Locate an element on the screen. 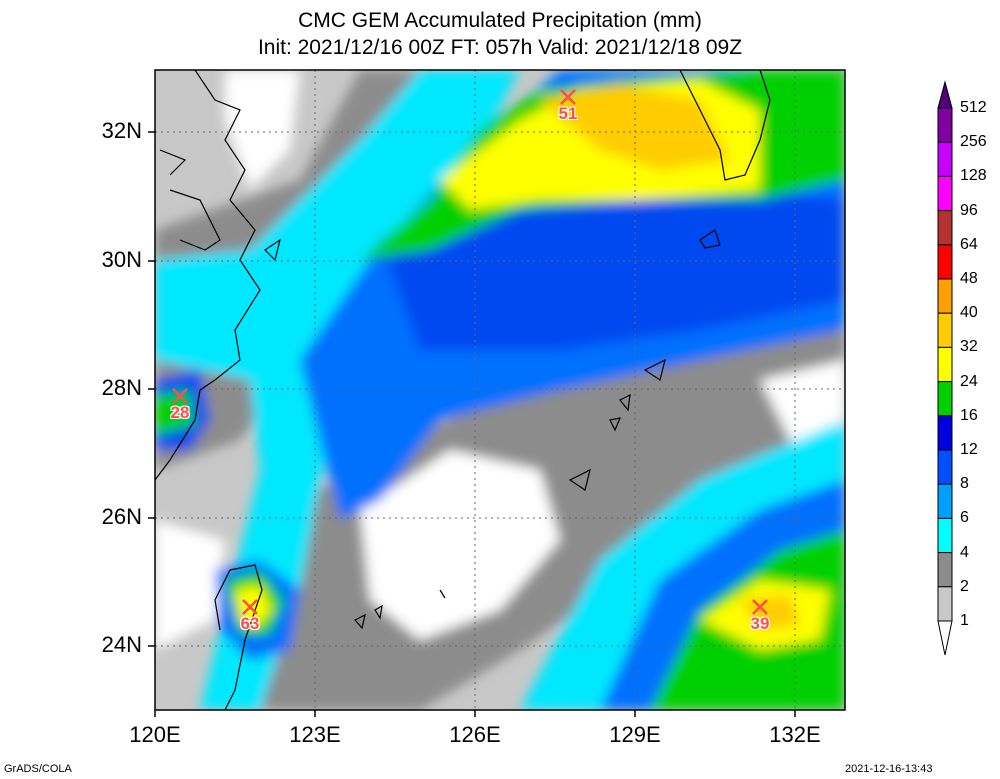 Image resolution: width=1000 pixels, height=779 pixels. station-value-63: 63 is located at coordinates (250, 623).